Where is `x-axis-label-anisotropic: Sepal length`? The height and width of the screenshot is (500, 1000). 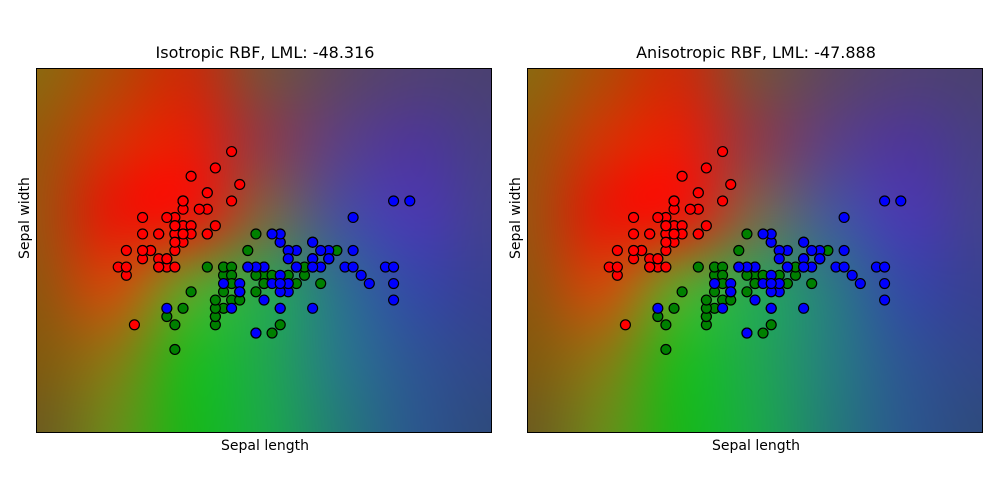
x-axis-label-anisotropic: Sepal length is located at coordinates (756, 446).